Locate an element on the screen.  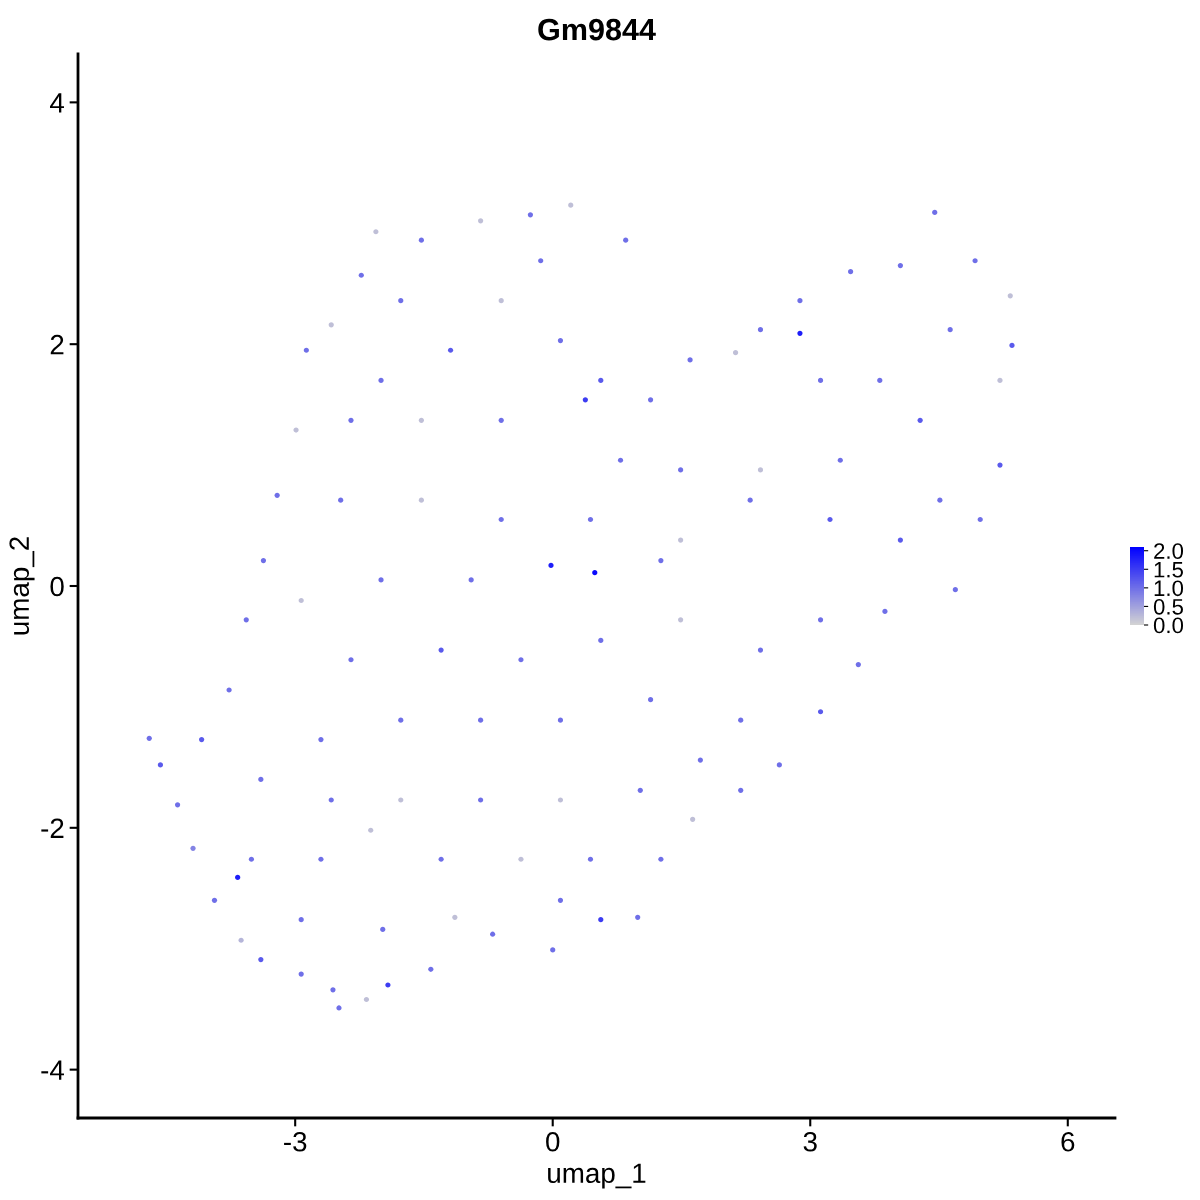
chart-title: Gm9844 is located at coordinates (597, 29).